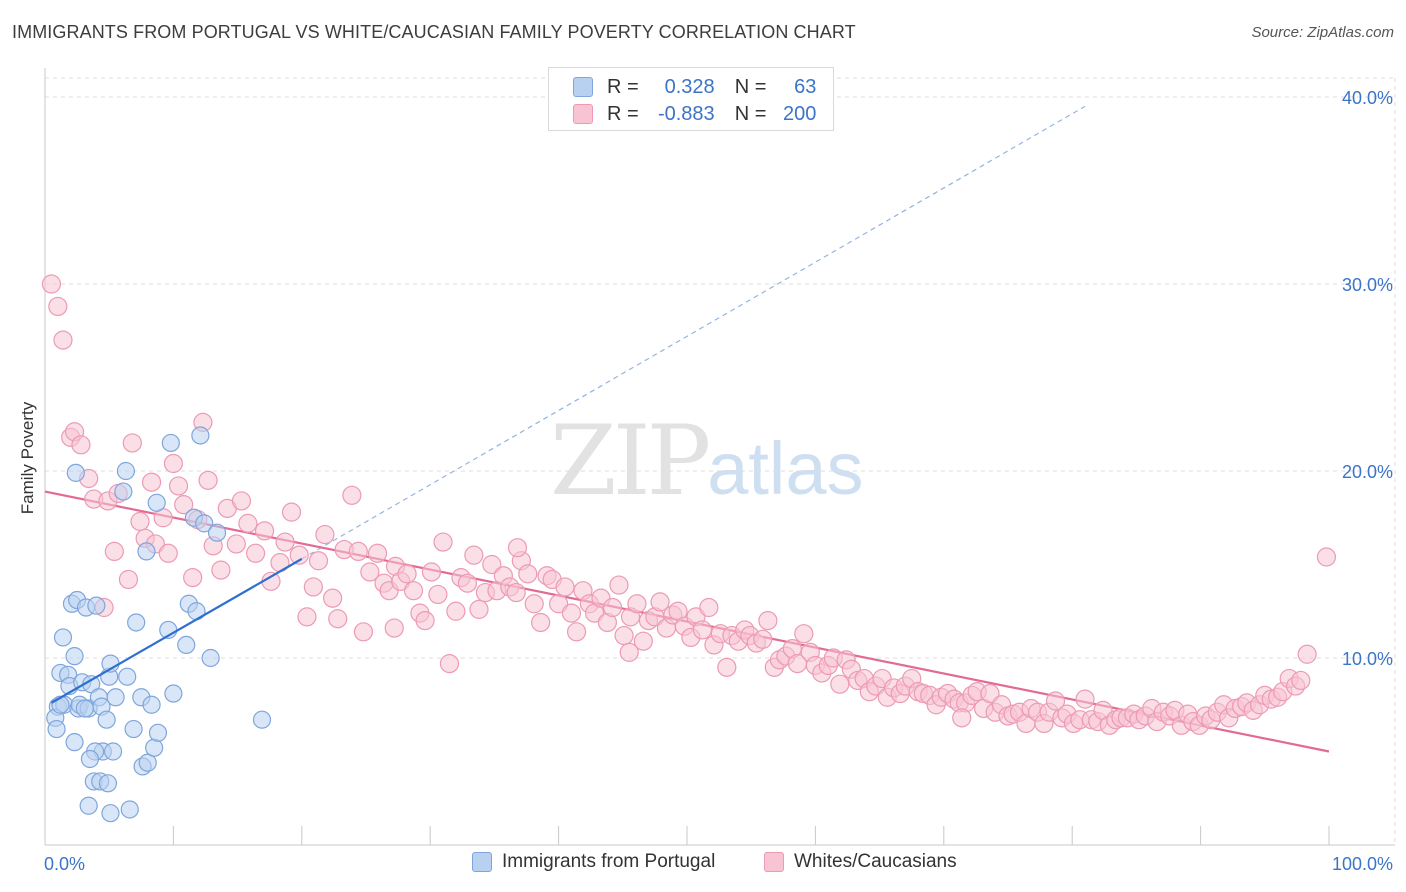  Describe the element at coordinates (630, 461) in the screenshot. I see `watermark-zip: ZIP` at that location.